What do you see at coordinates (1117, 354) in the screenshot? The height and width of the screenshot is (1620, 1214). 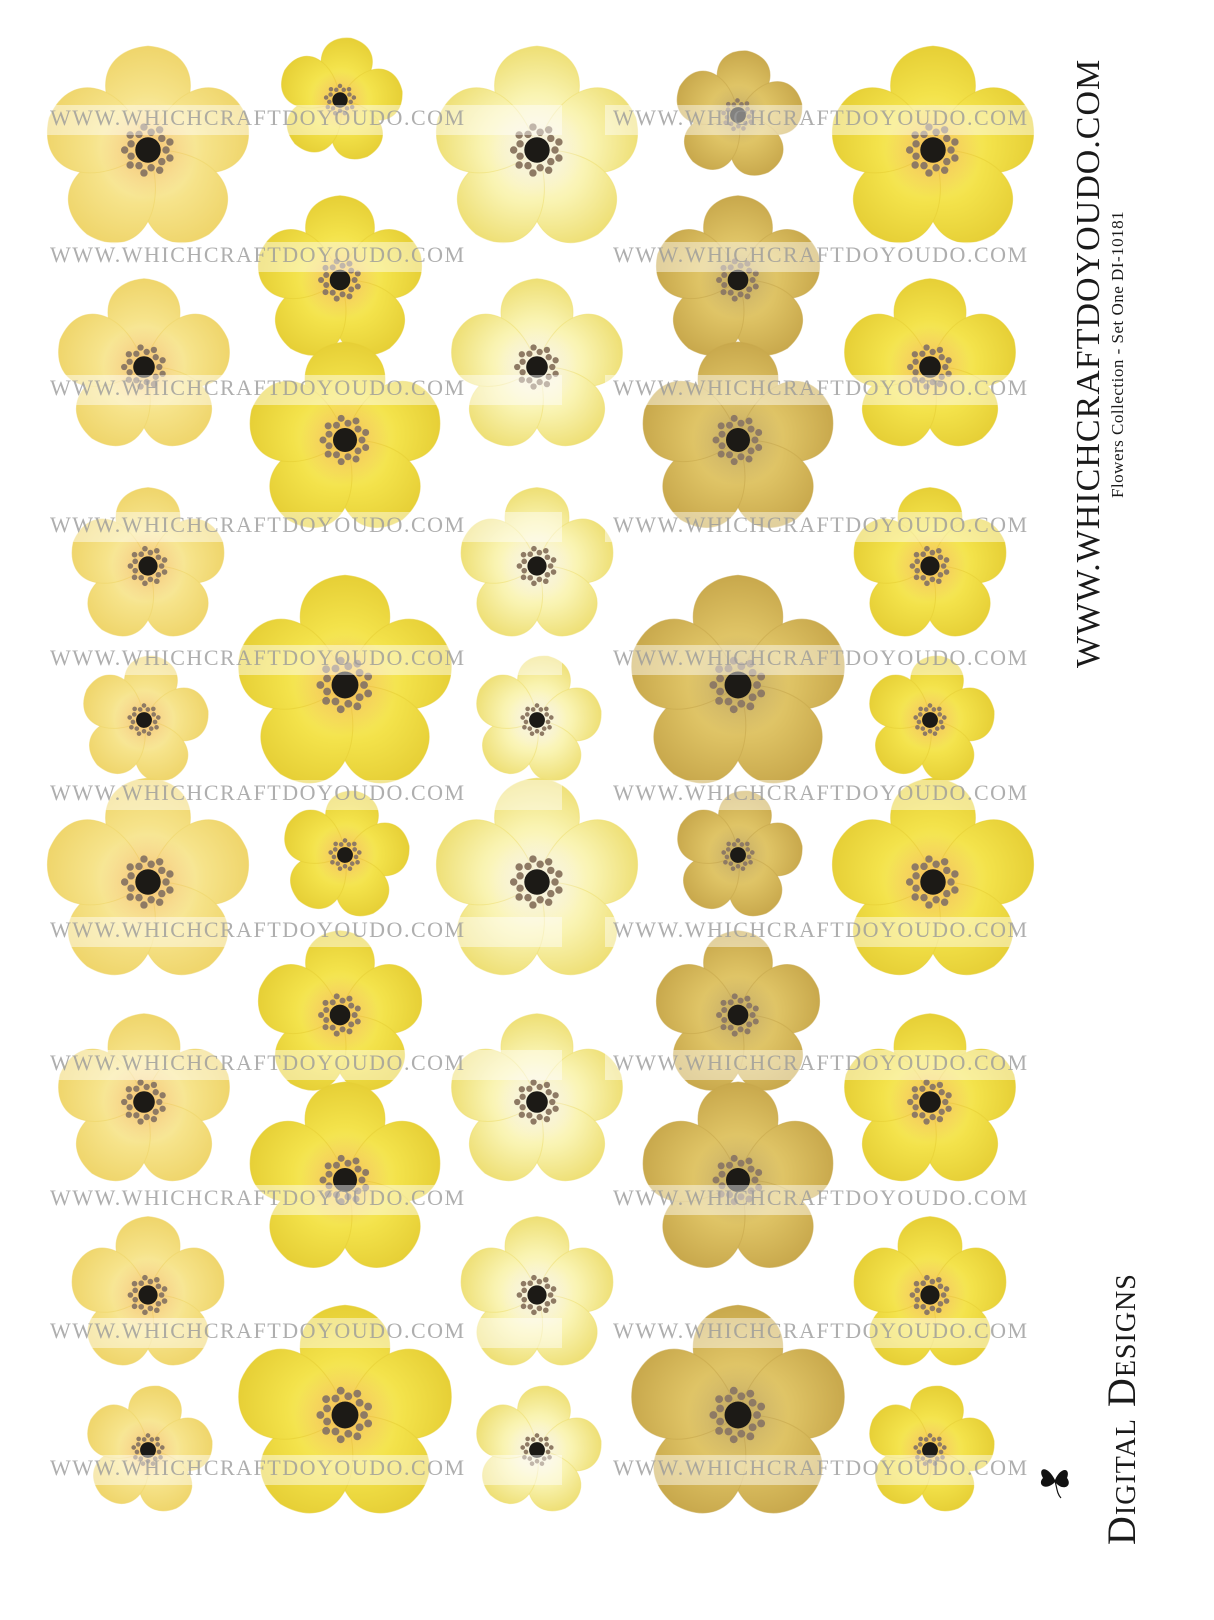 I see `collection-title: Flowers Collection - Set One DI-10181` at bounding box center [1117, 354].